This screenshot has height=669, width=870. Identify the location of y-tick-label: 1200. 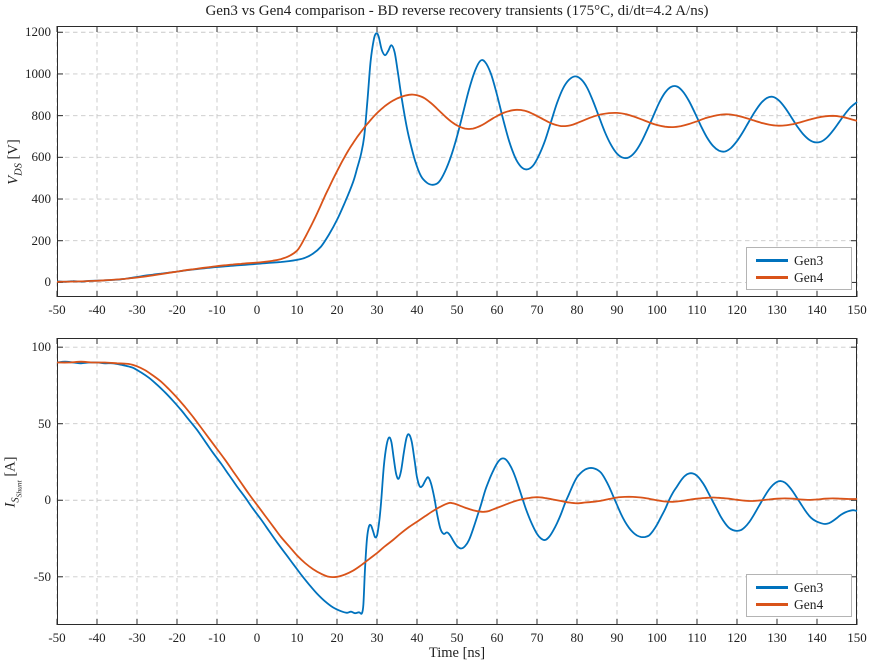
(38, 32).